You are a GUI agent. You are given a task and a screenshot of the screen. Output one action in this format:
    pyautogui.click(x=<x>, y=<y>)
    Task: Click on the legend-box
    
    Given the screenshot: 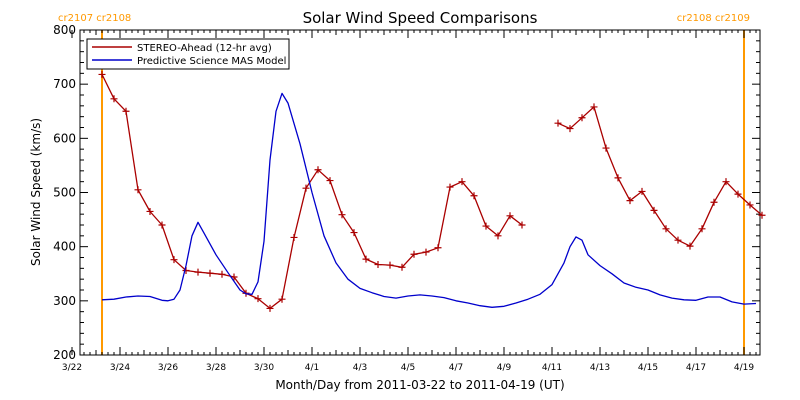 What is the action you would take?
    pyautogui.click(x=188, y=54)
    